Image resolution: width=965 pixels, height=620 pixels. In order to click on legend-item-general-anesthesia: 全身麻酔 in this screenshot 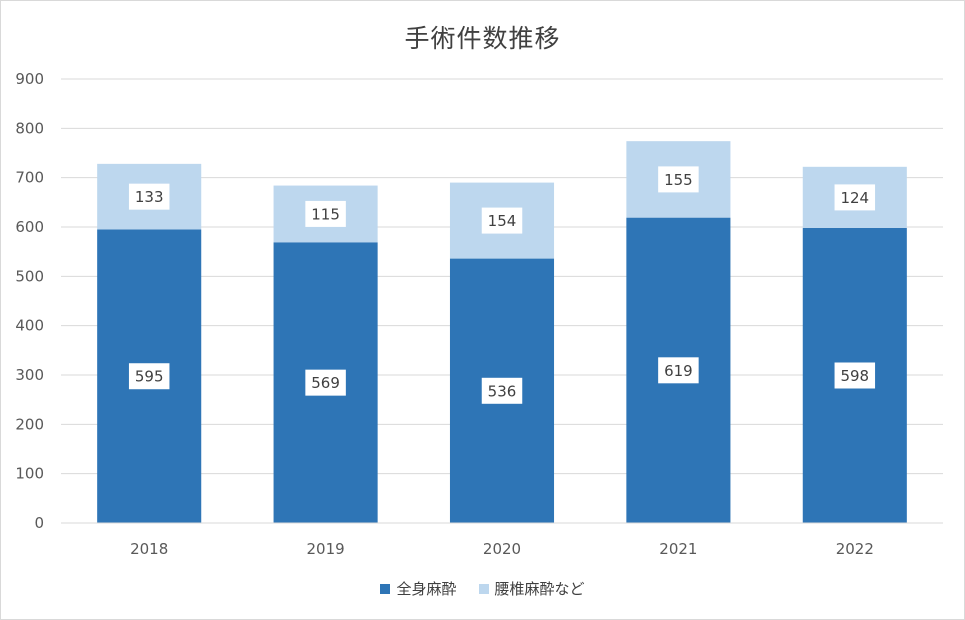, I will do `click(418, 588)`.